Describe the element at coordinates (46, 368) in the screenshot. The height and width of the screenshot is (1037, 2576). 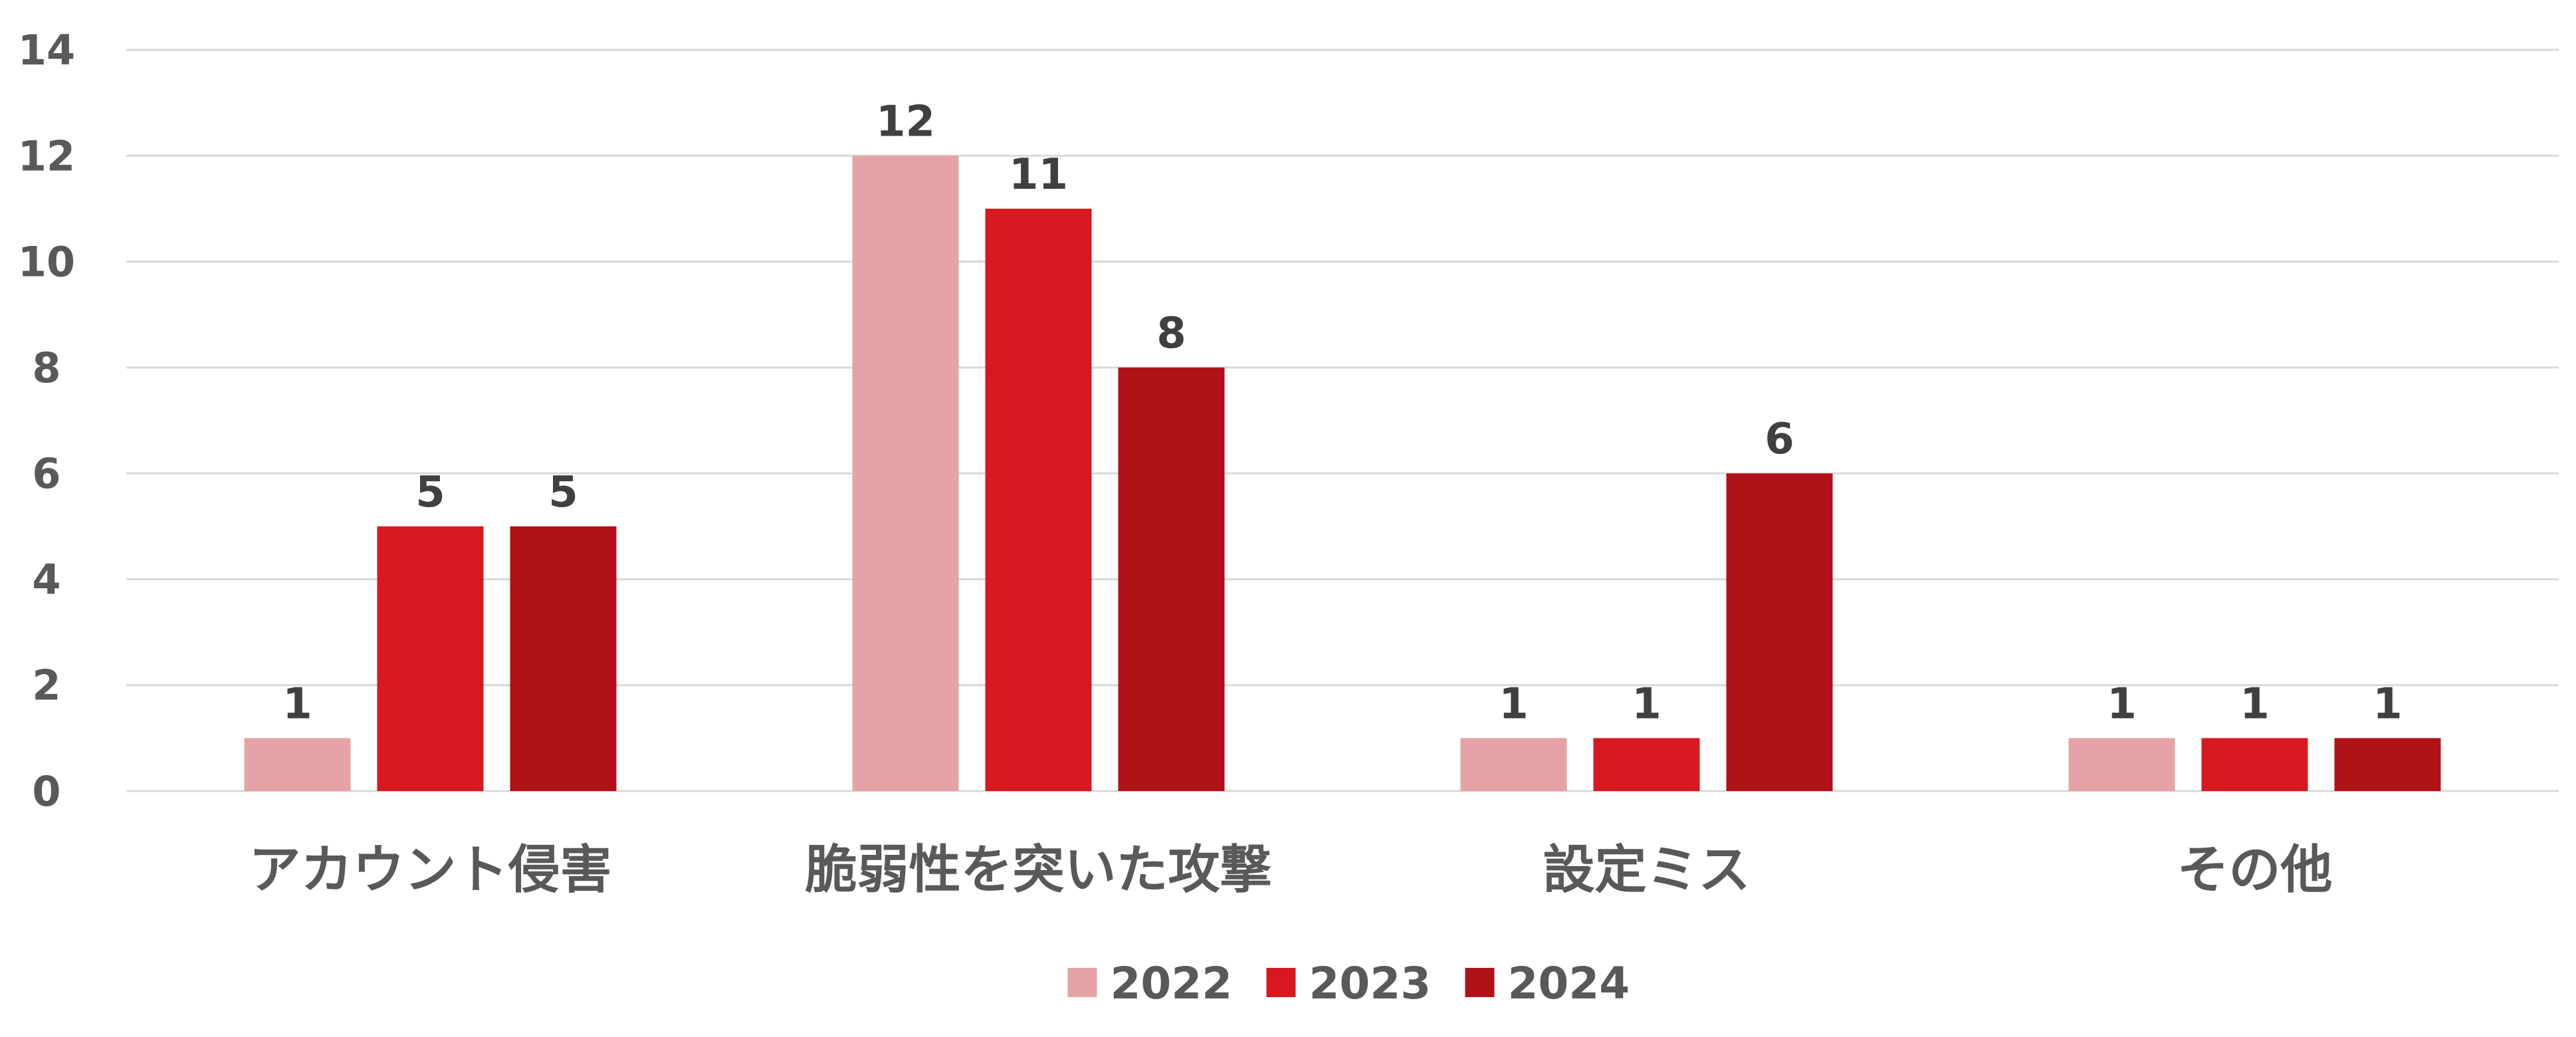
I see `y-tick-label-8: 8` at that location.